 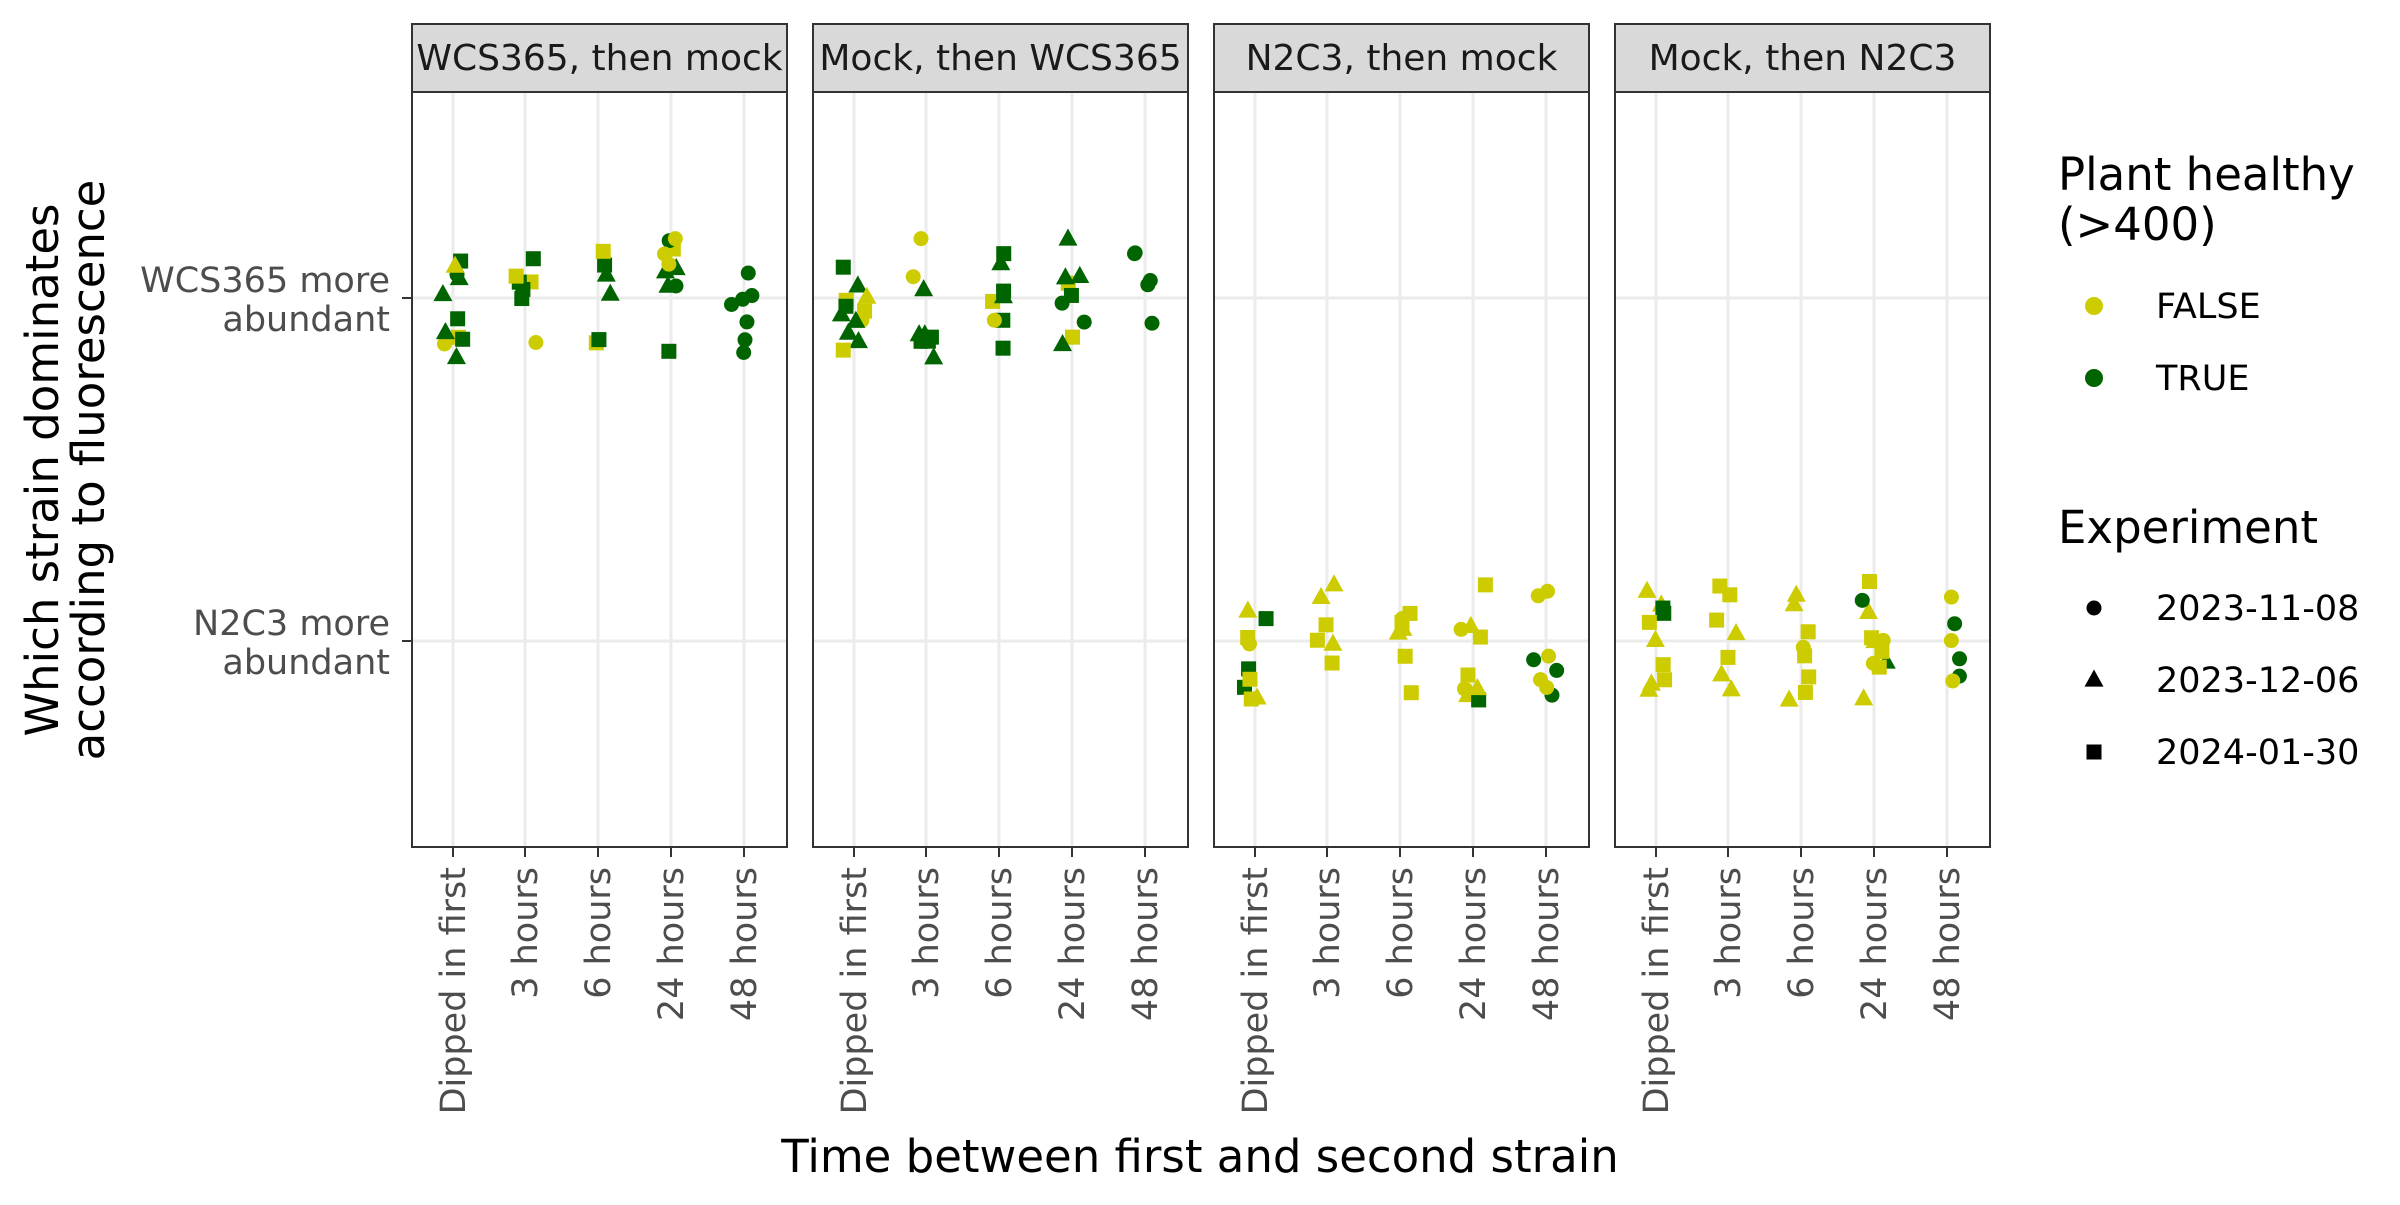 What do you see at coordinates (88, 470) in the screenshot?
I see `y-axis-title: according to fluorescence` at bounding box center [88, 470].